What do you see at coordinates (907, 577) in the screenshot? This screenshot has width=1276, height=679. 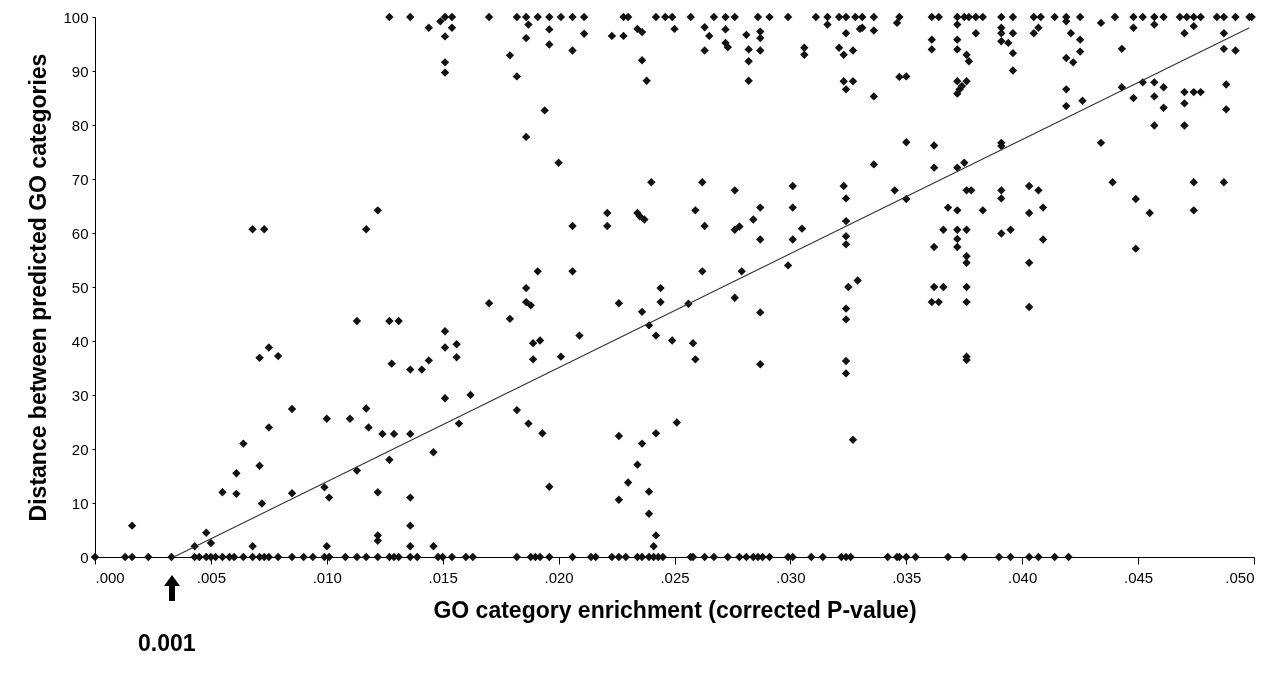 I see `x-tick-label: .035` at bounding box center [907, 577].